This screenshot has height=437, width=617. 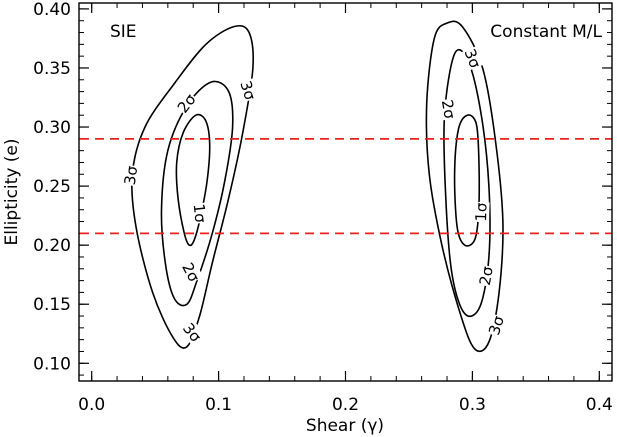 What do you see at coordinates (546, 32) in the screenshot?
I see `panel-label-constant-ml: Constant M/L` at bounding box center [546, 32].